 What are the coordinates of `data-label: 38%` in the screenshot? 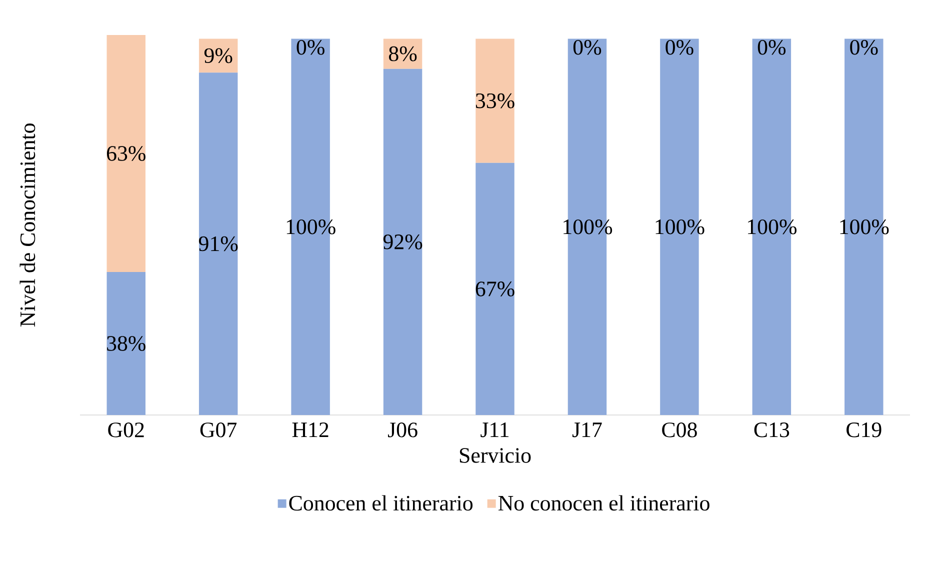 It's located at (126, 343).